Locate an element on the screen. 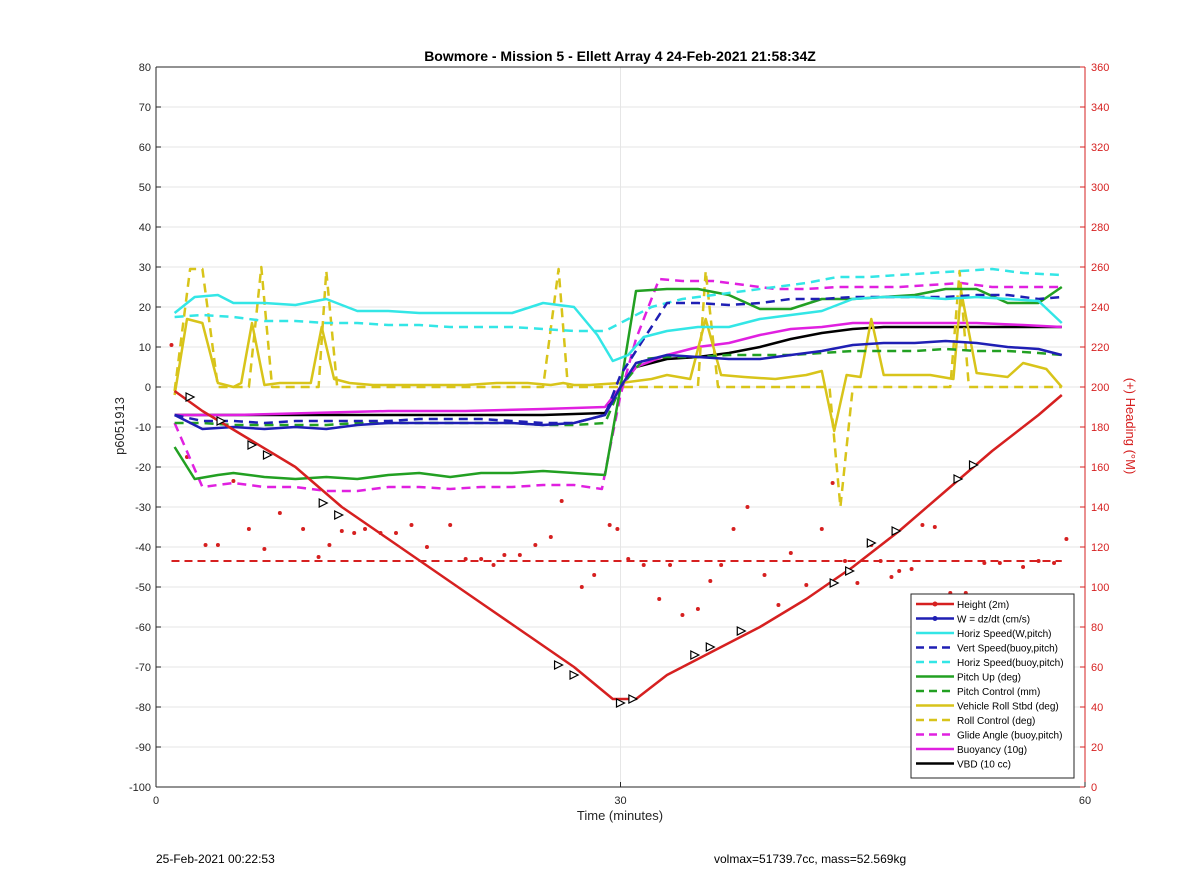  y2-tick-label: 360 is located at coordinates (1100, 68).